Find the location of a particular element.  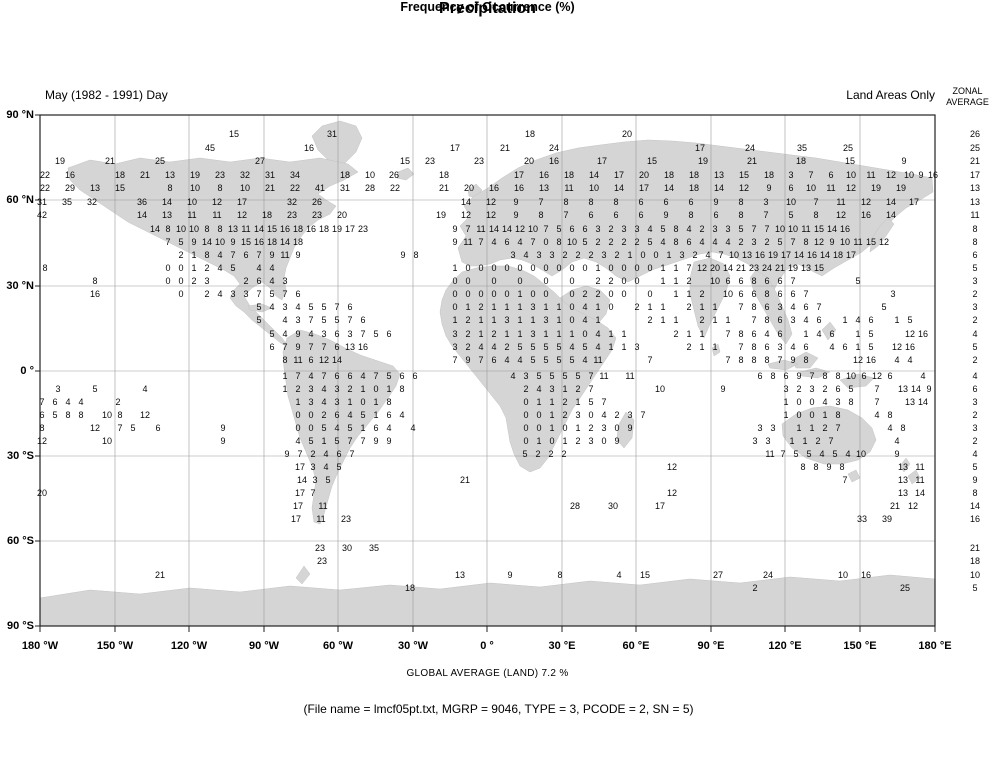

grid-value: 17 is located at coordinates (644, 188).